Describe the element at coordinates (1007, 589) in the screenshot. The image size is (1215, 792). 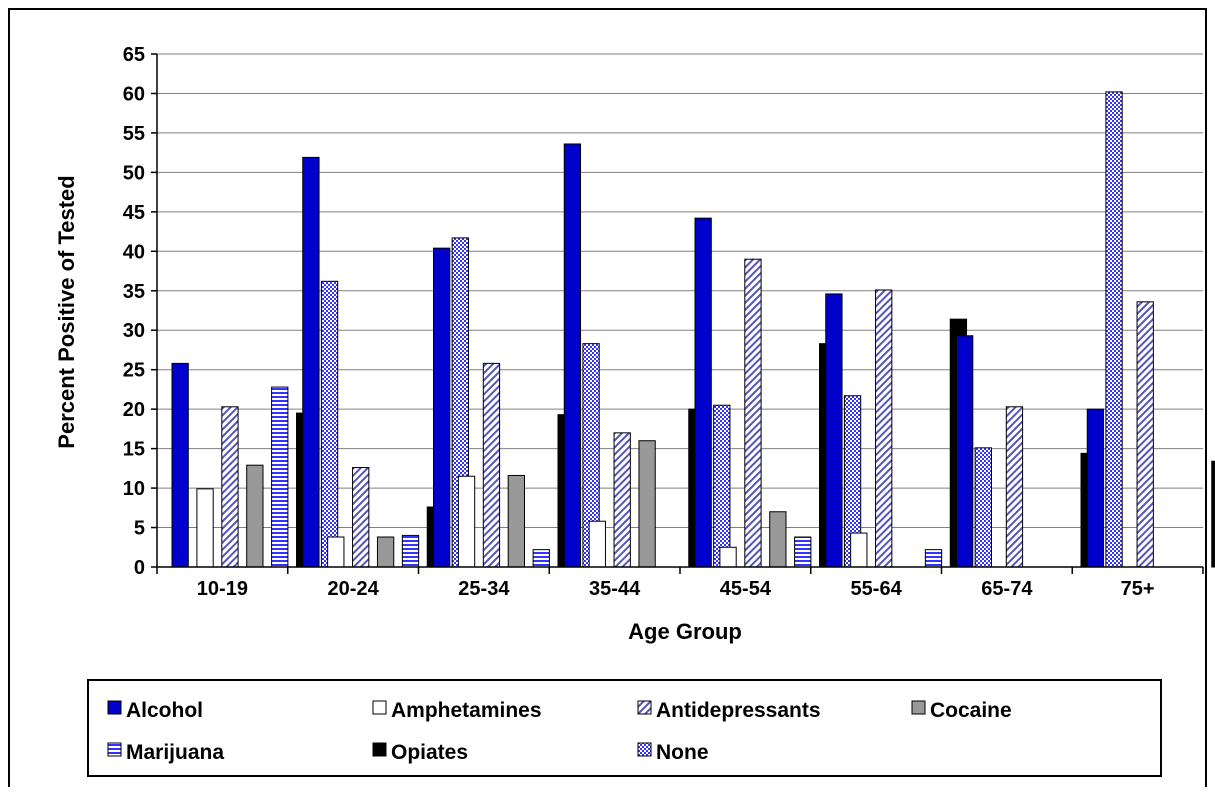
I see `x-tick-label: 65-74` at that location.